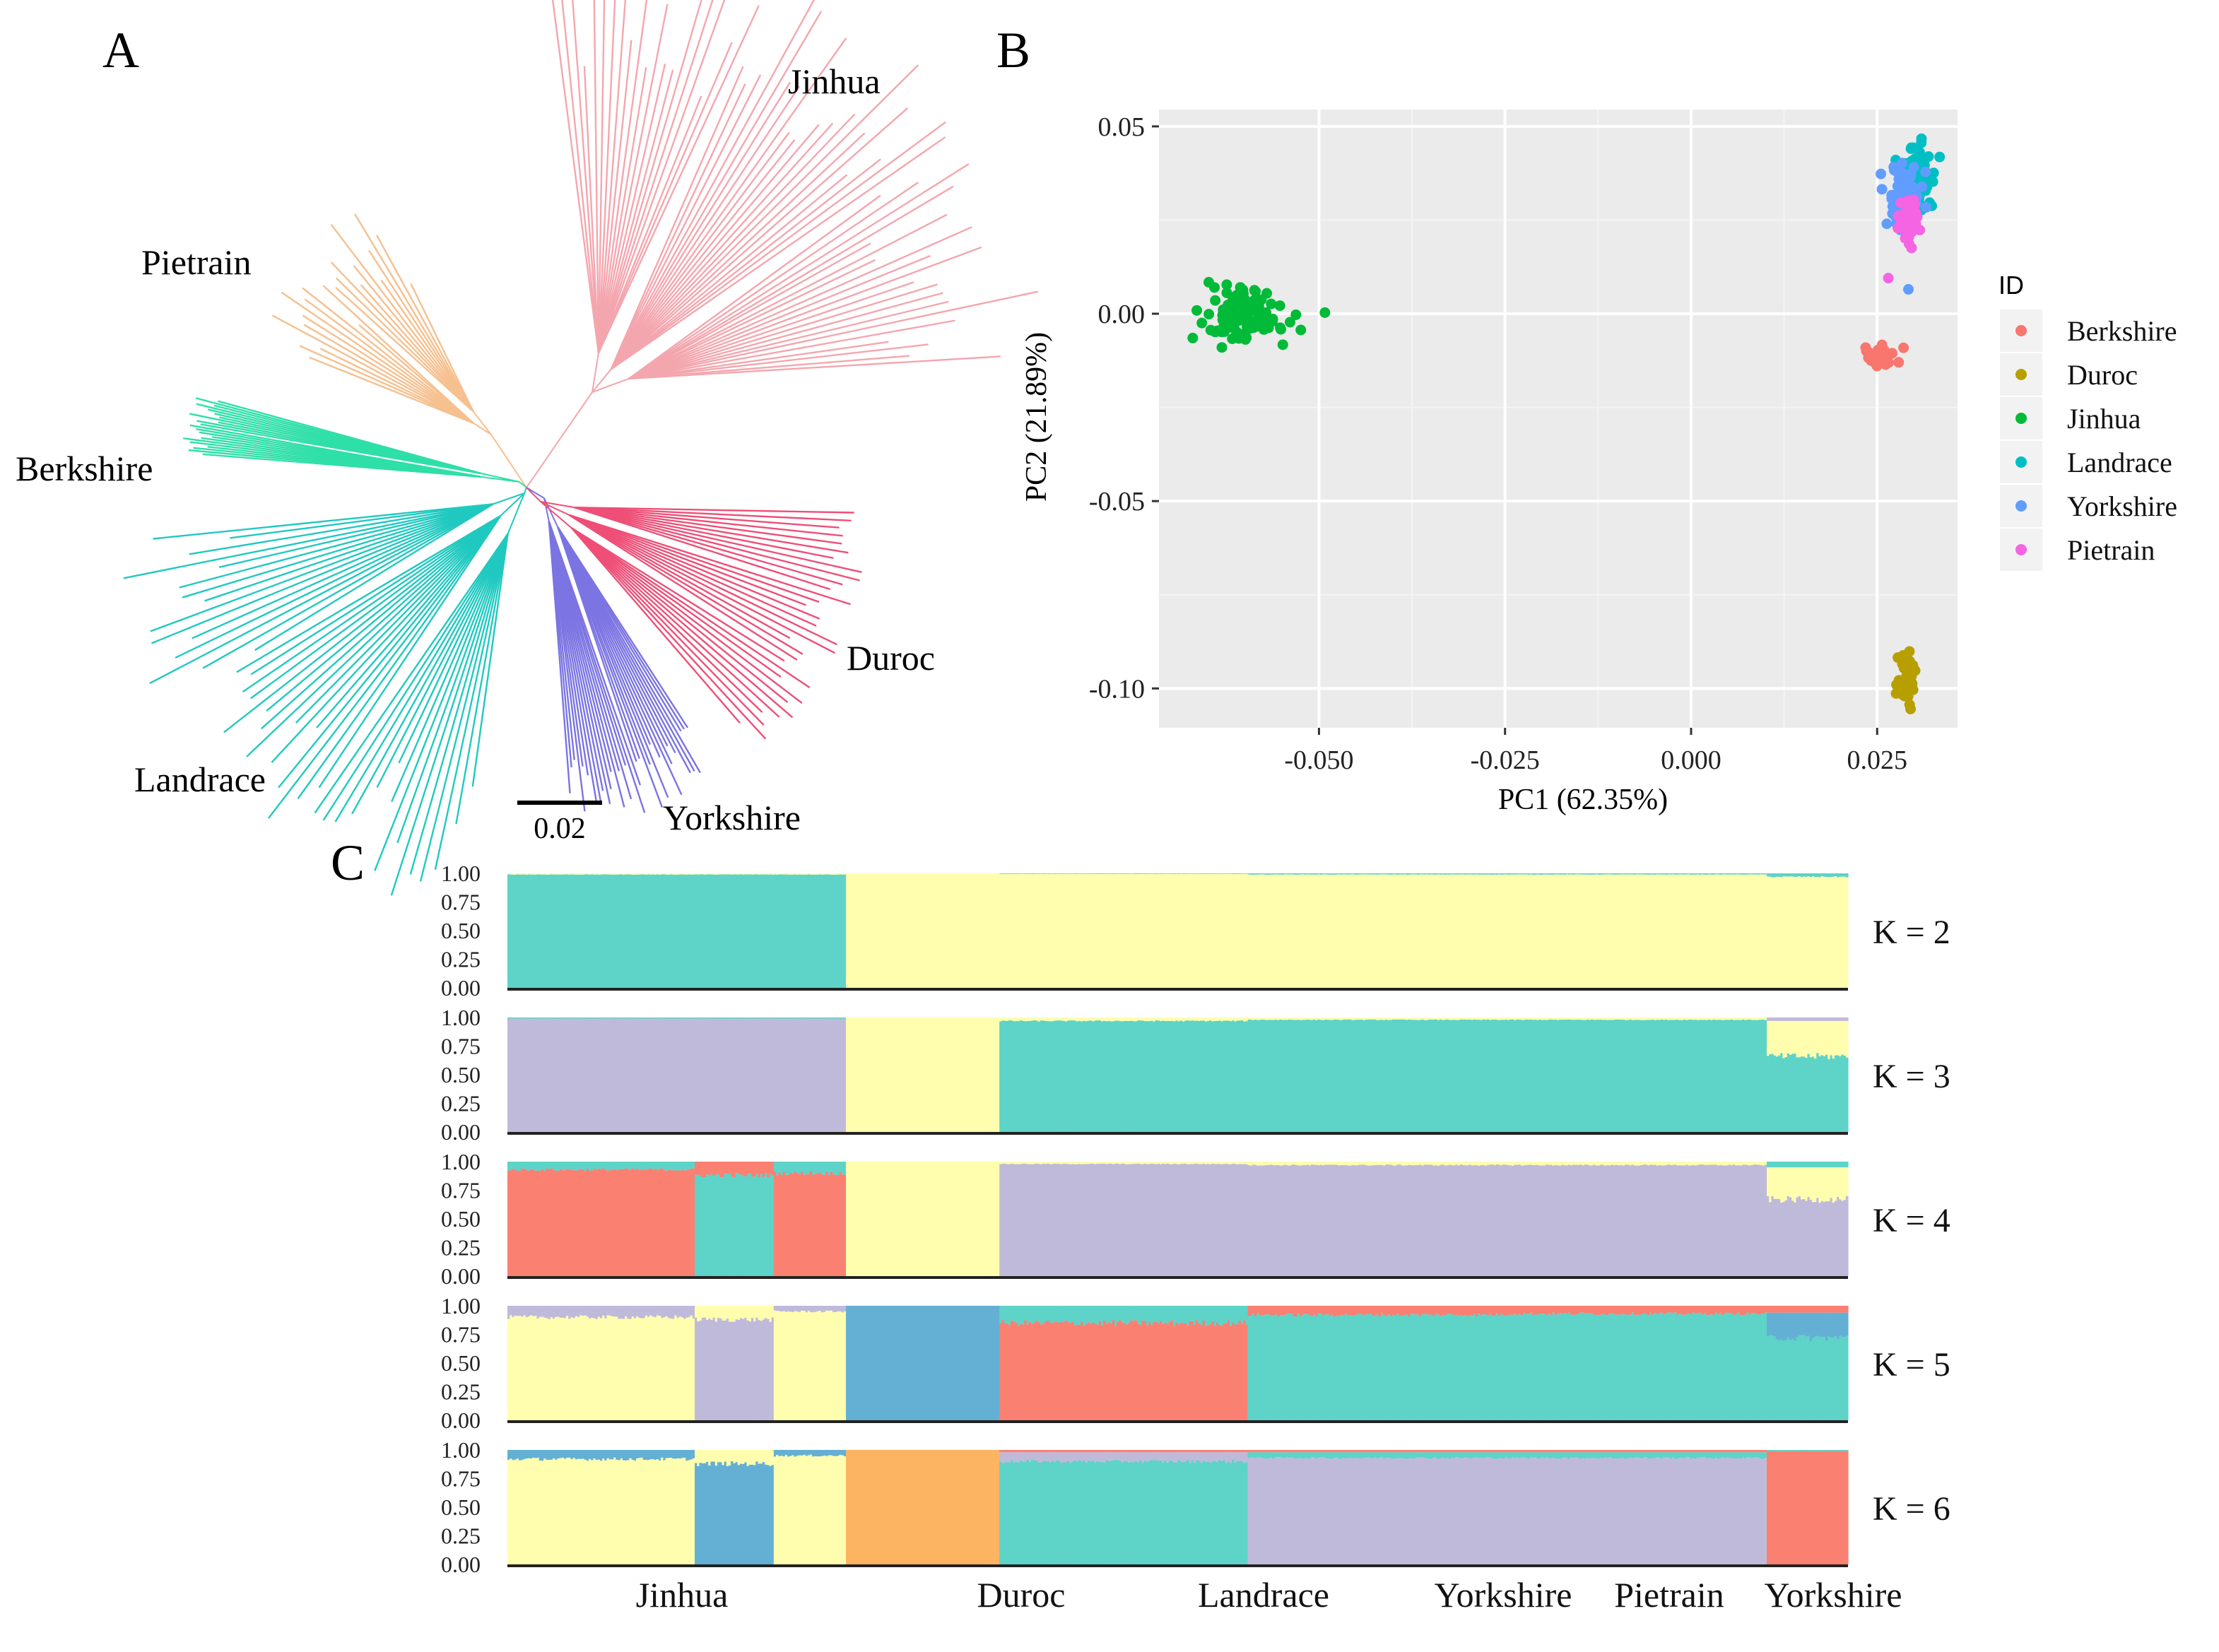  What do you see at coordinates (1914, 219) in the screenshot?
I see `pca-point-pietrain` at bounding box center [1914, 219].